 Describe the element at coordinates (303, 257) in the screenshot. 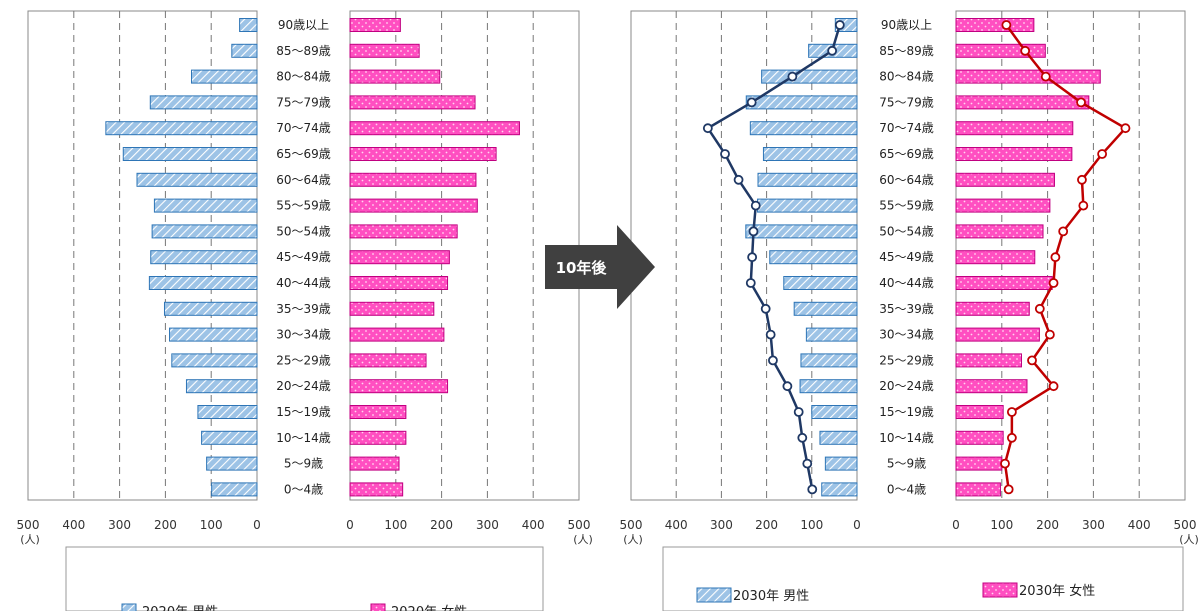

I see `category-label: 45～49歳` at that location.